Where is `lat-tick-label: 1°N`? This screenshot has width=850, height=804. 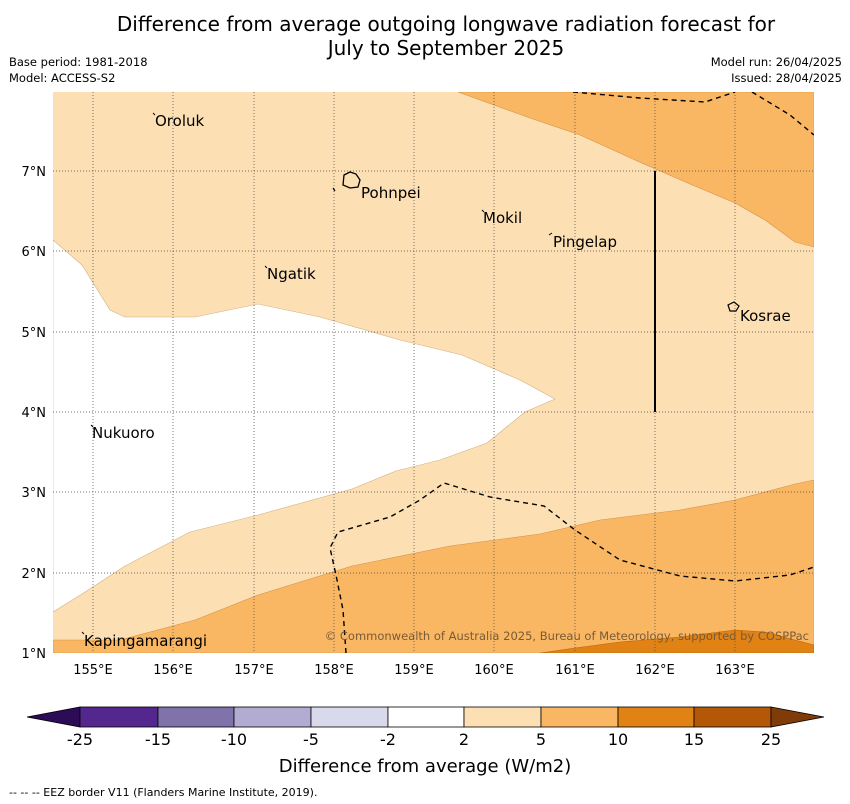 lat-tick-label: 1°N is located at coordinates (34, 654).